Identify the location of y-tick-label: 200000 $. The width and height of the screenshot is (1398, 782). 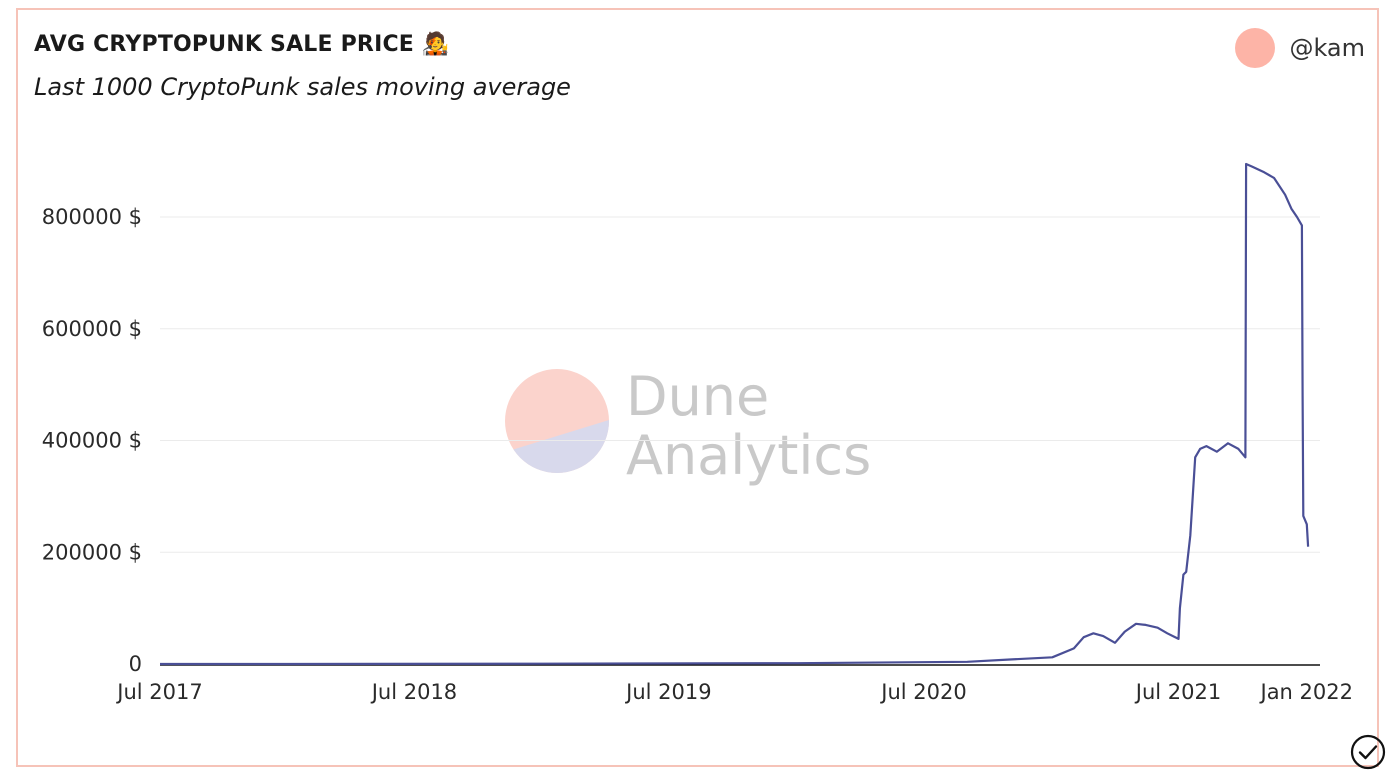
(92, 552).